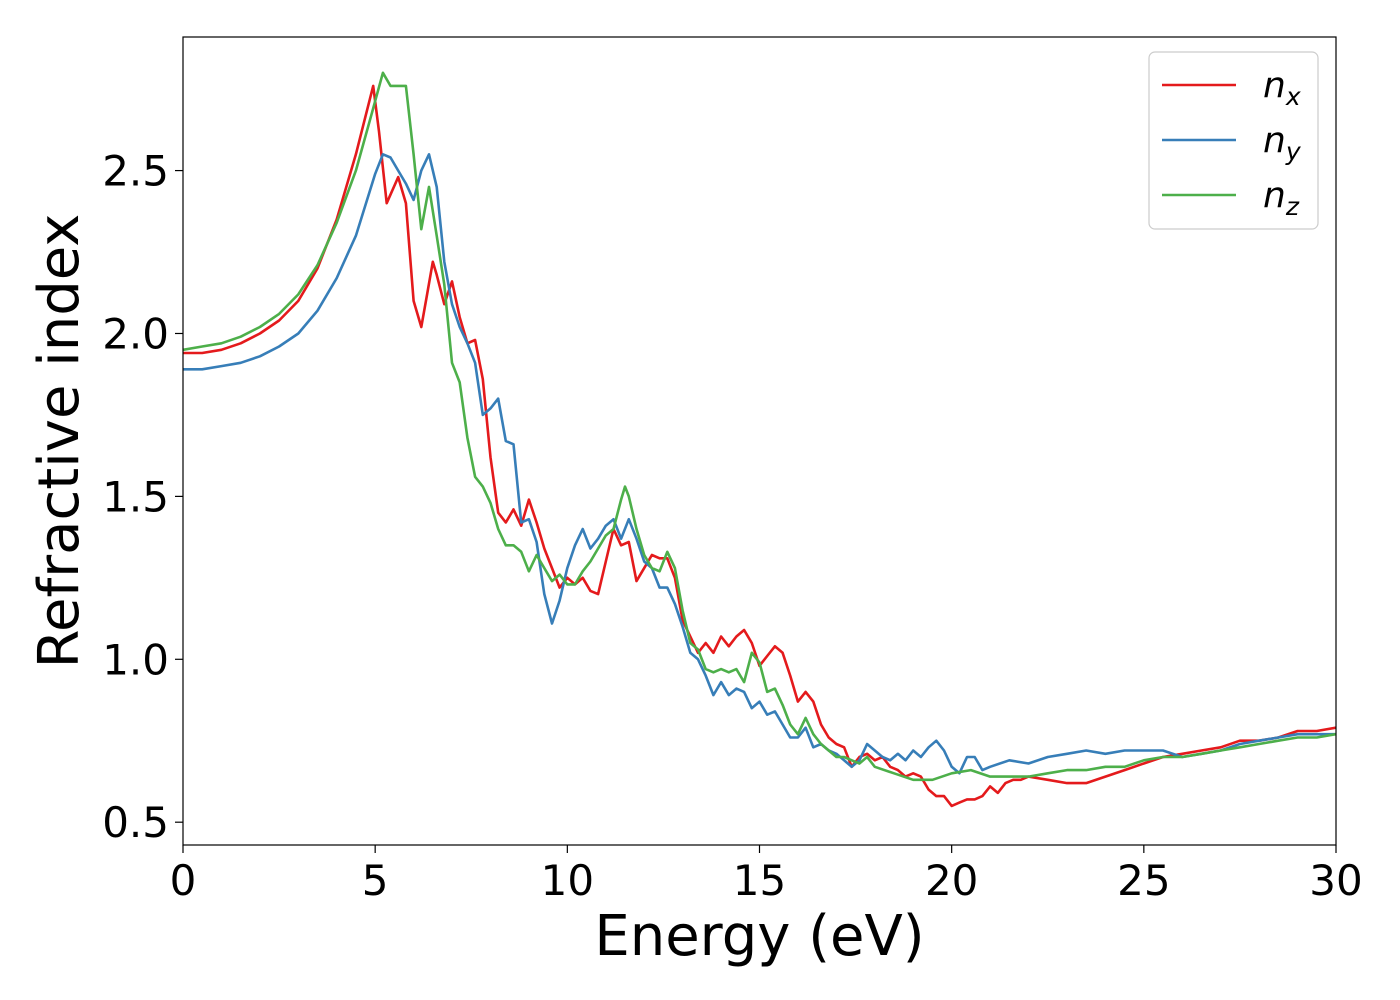 The width and height of the screenshot is (1400, 1000). Describe the element at coordinates (135, 659) in the screenshot. I see `y-tick-label: 1.0` at that location.